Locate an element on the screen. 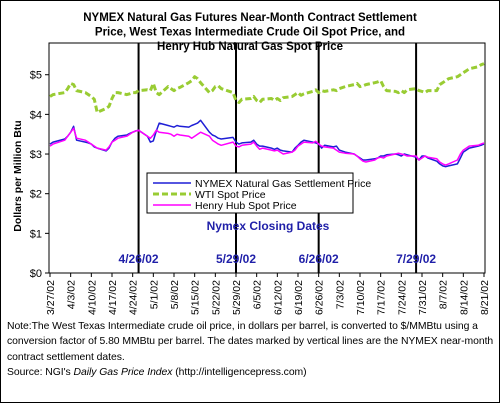 Image resolution: width=500 pixels, height=403 pixels. x-tick-label: 6/26/02 is located at coordinates (320, 297).